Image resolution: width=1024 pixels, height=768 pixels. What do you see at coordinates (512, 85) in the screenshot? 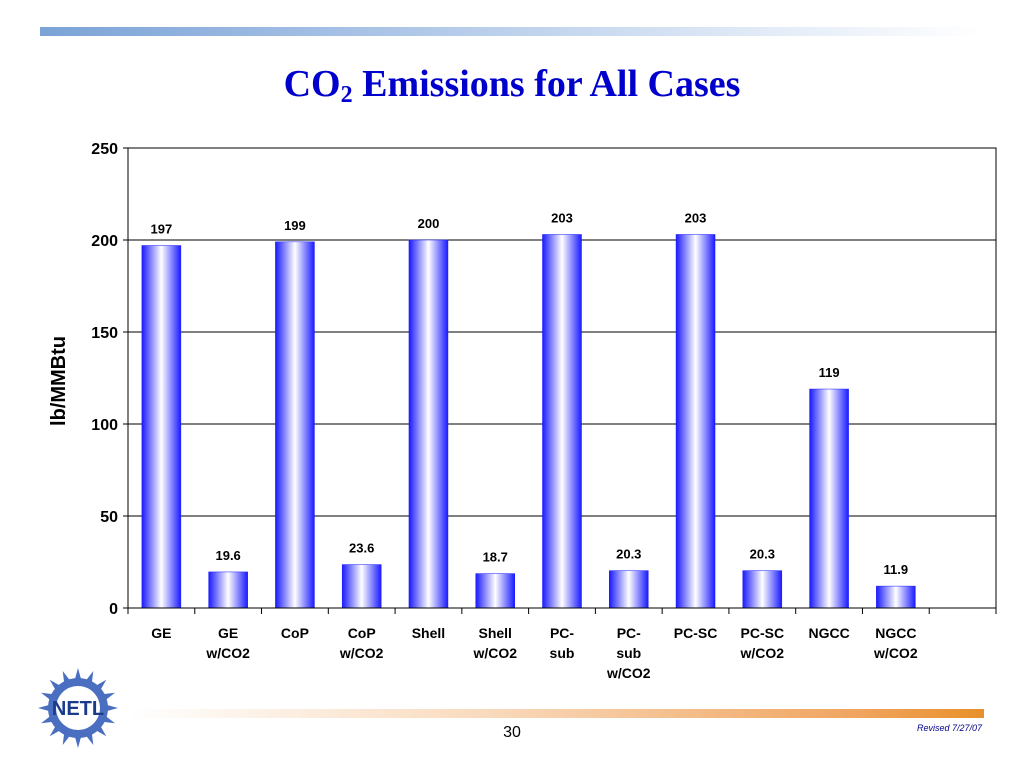
I see `slide-title: CO2 Emissions for All Cases` at bounding box center [512, 85].